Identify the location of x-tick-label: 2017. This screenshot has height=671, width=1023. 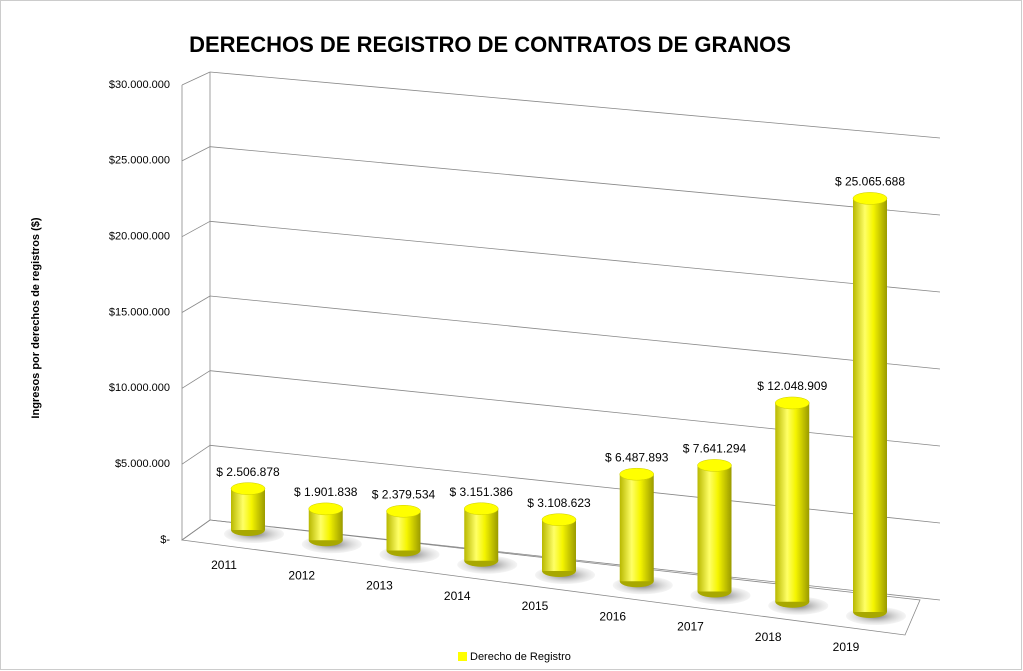
(690, 627).